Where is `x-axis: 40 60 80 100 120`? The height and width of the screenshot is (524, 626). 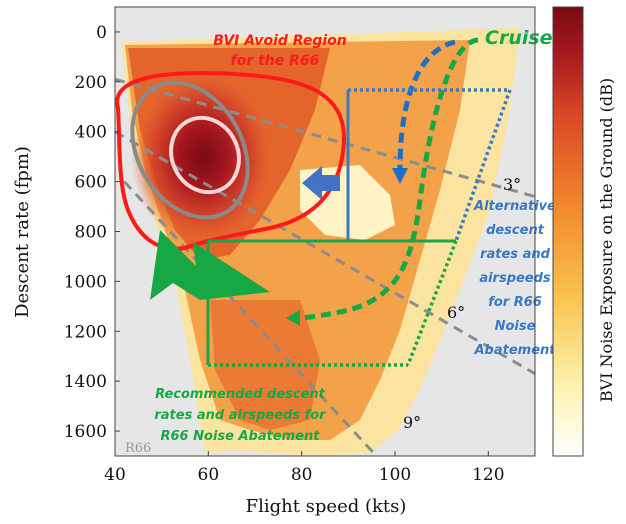
x-axis: 40 60 80 100 120 is located at coordinates (304, 468).